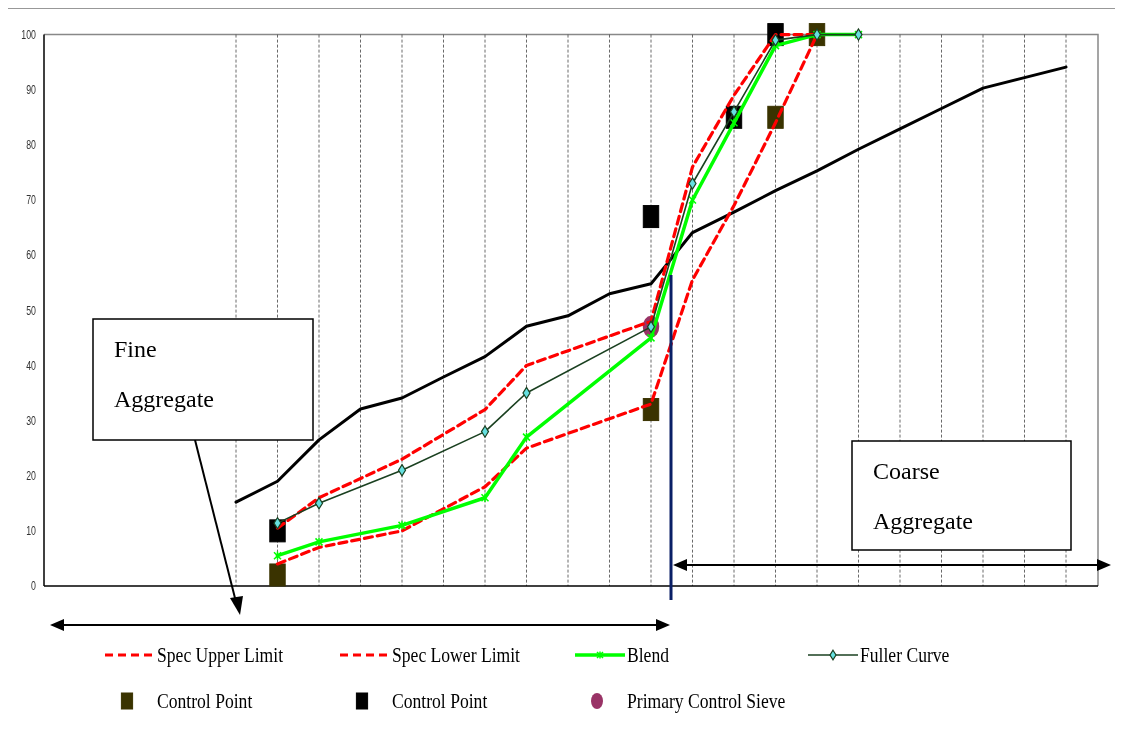 This screenshot has width=1123, height=734. What do you see at coordinates (29, 34) in the screenshot?
I see `y-tick-label: 100` at bounding box center [29, 34].